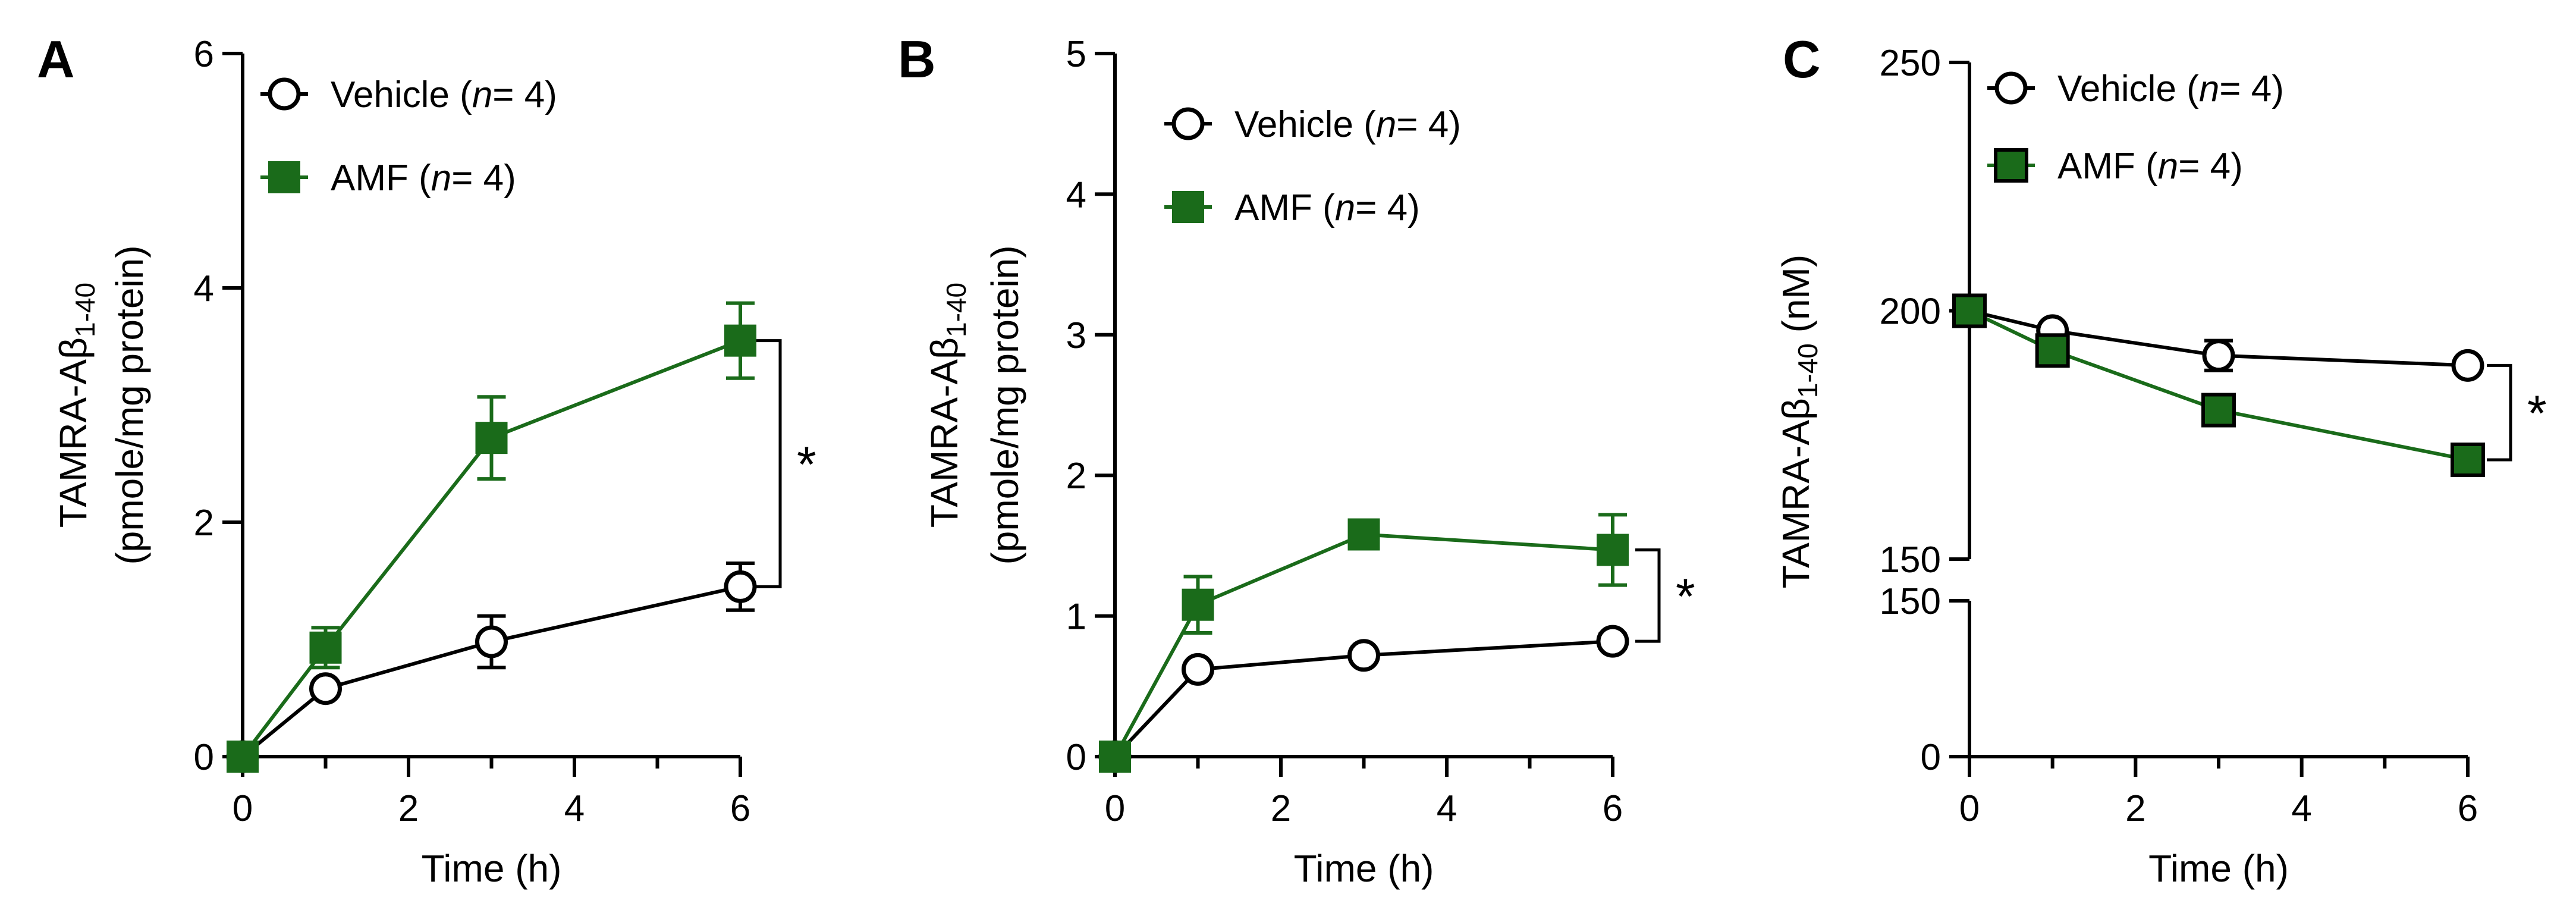 The width and height of the screenshot is (2576, 919). What do you see at coordinates (1076, 55) in the screenshot?
I see `y-tick-label: 5` at bounding box center [1076, 55].